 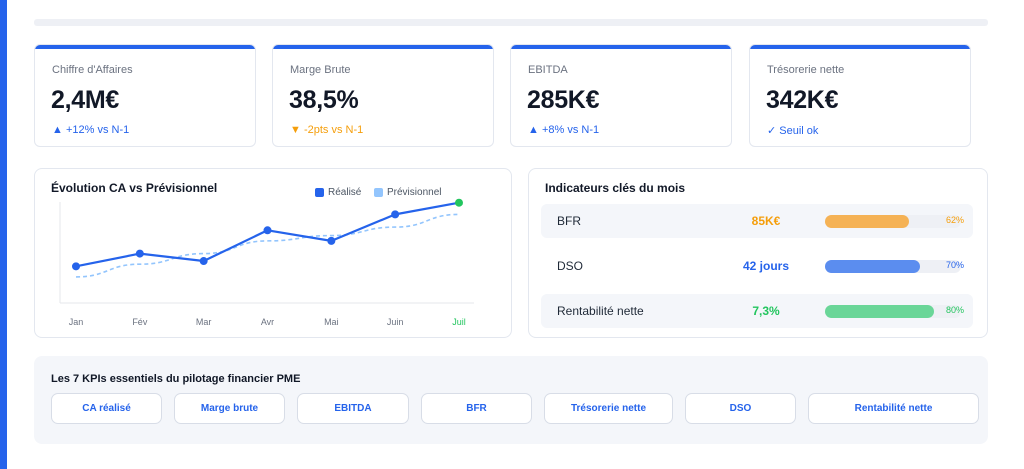 What do you see at coordinates (600, 311) in the screenshot?
I see `indicator-name: Rentabilité nette` at bounding box center [600, 311].